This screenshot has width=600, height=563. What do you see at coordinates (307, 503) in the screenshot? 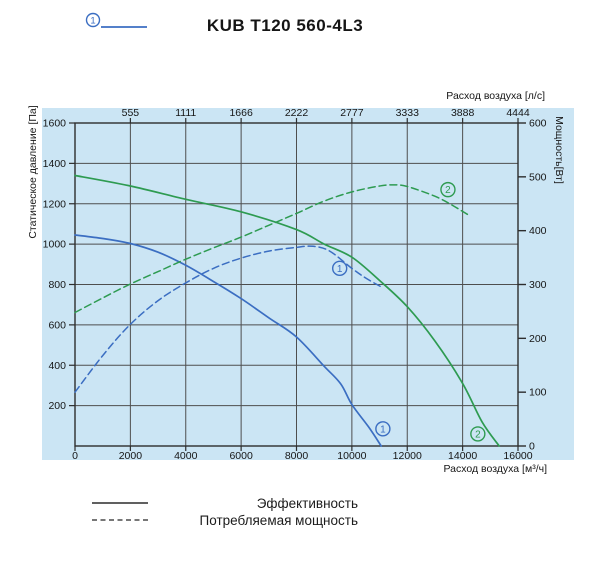
I see `legend-label-efficiency: Эффективность` at bounding box center [307, 503].